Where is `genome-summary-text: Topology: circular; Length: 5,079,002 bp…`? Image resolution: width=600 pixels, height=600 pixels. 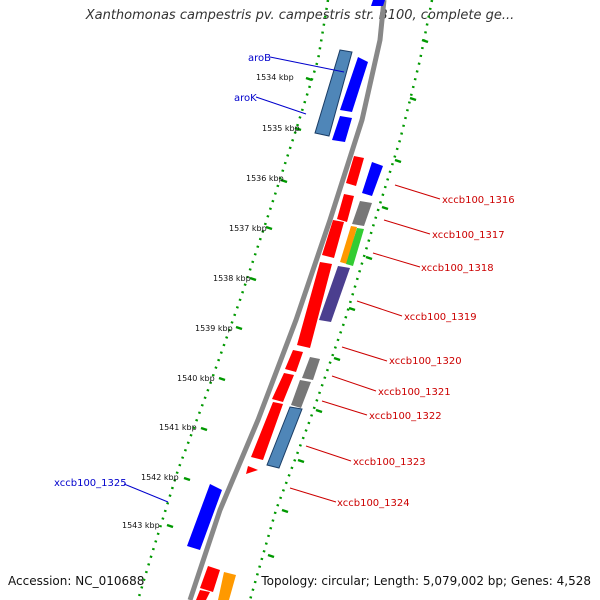 genome-summary-text: Topology: circular; Length: 5,079,002 bp… is located at coordinates (426, 581).